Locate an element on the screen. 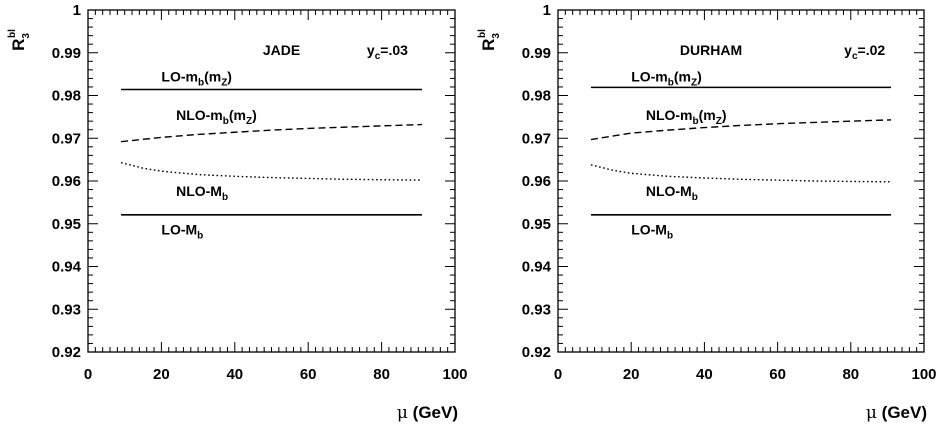 The image size is (945, 431). ycut-label: yc=.03 is located at coordinates (387, 52).